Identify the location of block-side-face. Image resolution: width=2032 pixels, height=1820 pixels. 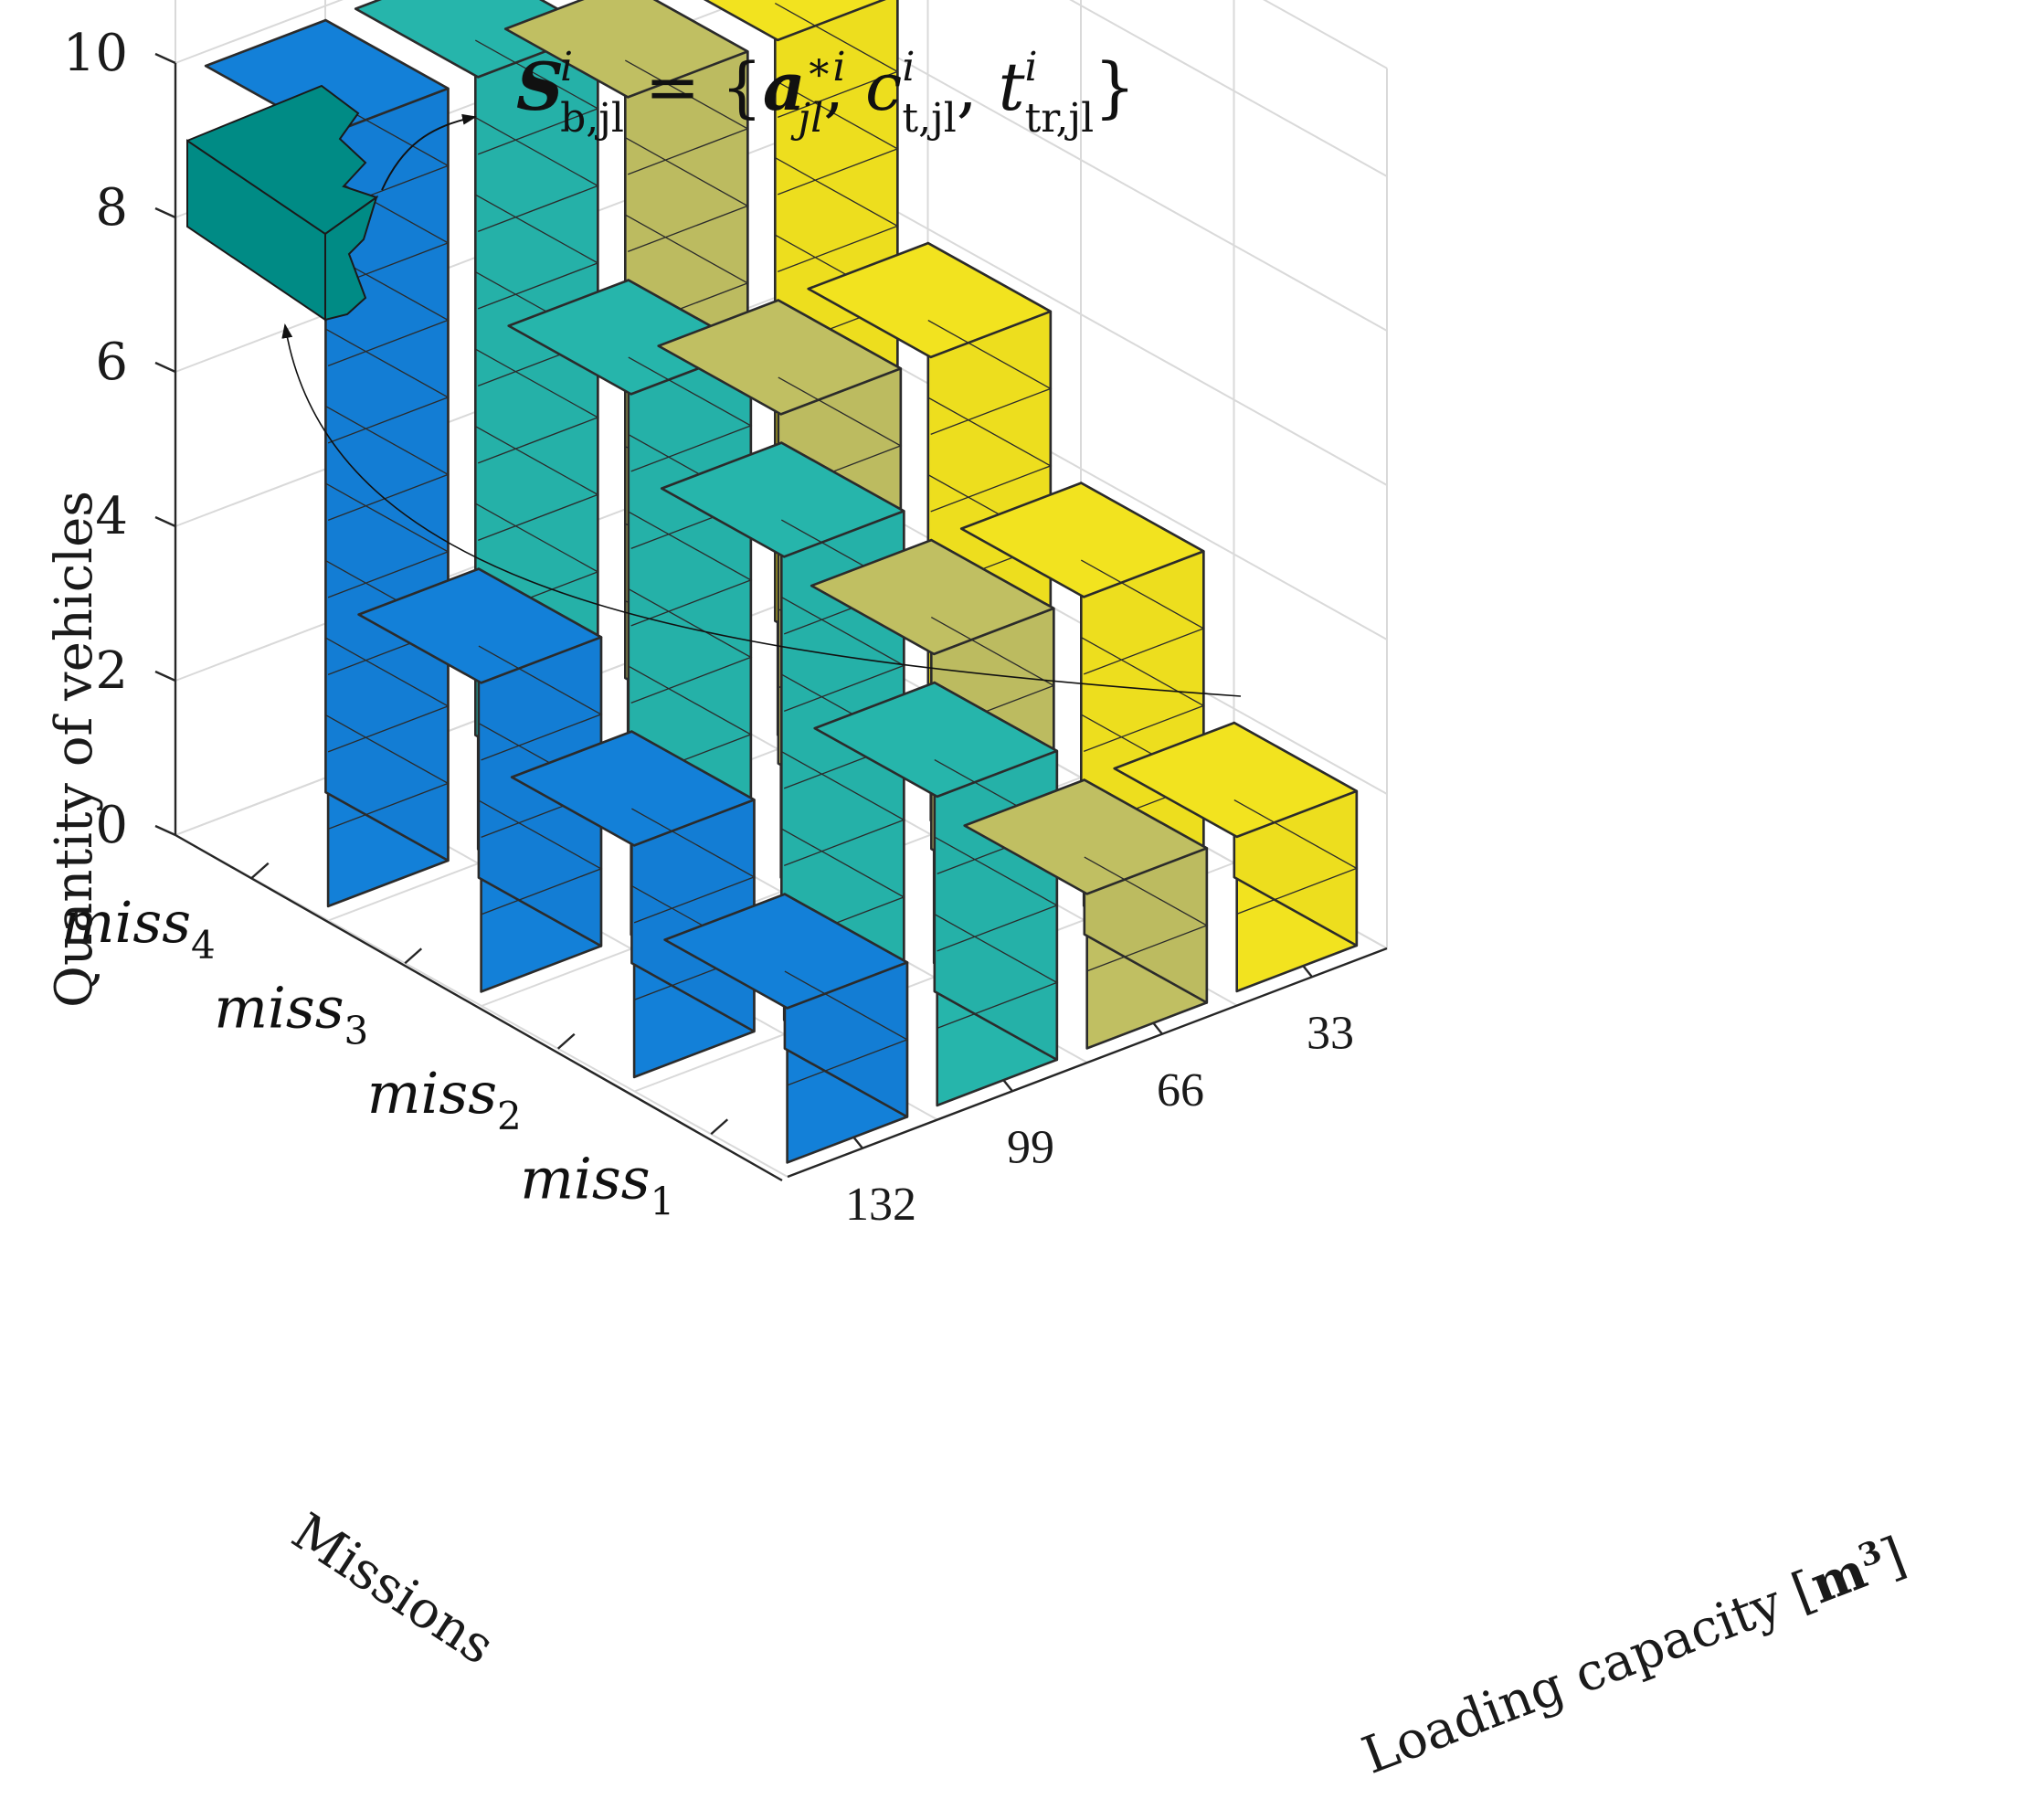
(351, 258).